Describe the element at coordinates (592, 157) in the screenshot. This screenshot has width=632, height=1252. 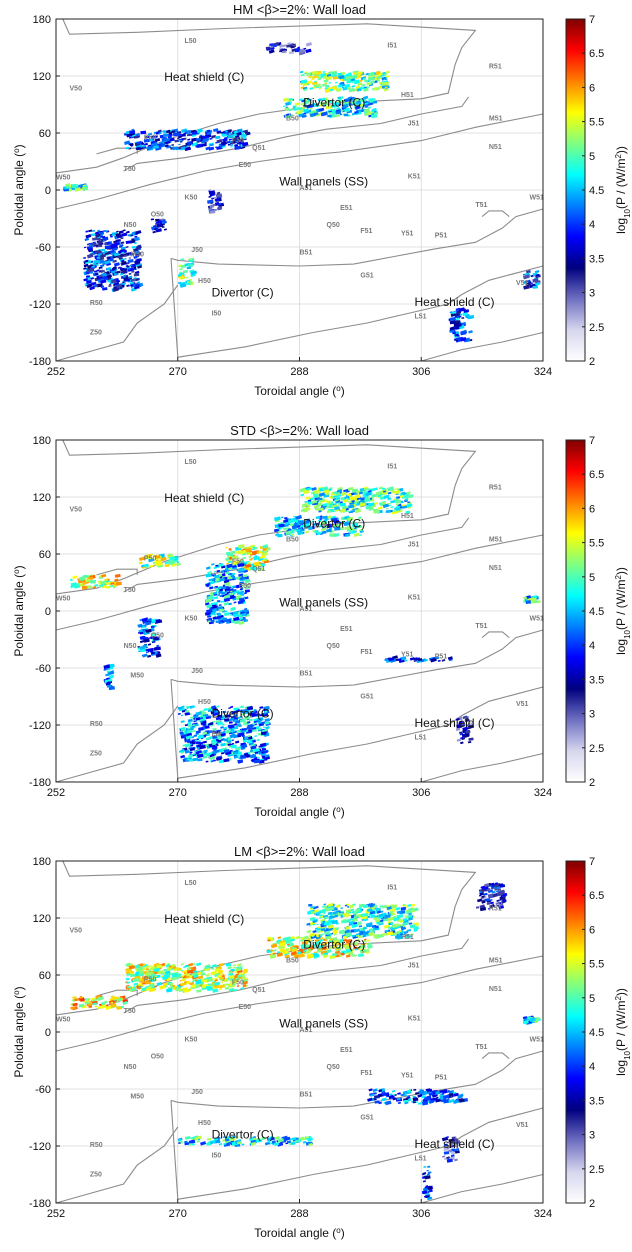
I see `colorbar-tick-label: 5` at that location.